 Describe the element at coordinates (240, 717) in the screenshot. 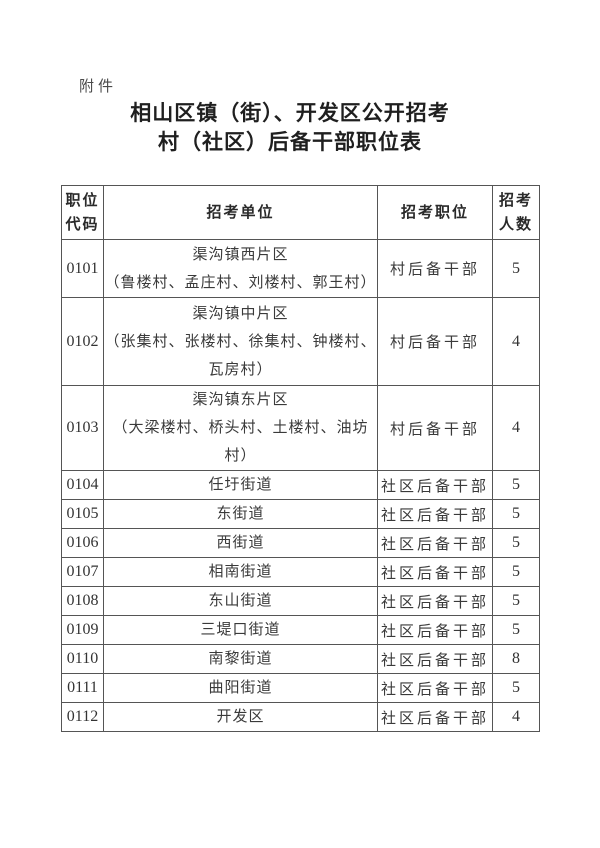

I see `recruiting-unit: 开发区` at that location.